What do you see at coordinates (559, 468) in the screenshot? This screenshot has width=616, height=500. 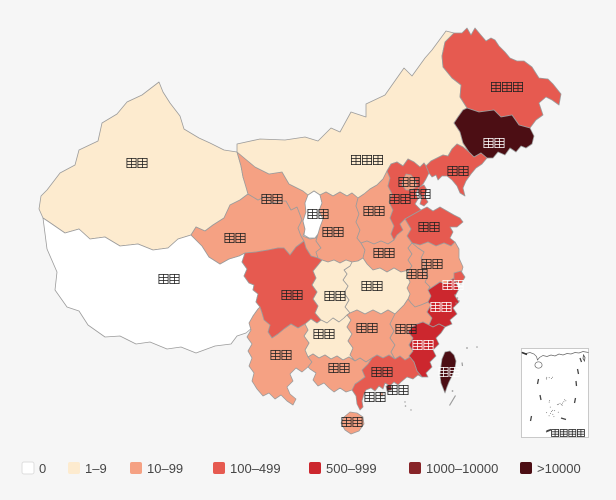 I see `svg-text: >10000` at bounding box center [559, 468].